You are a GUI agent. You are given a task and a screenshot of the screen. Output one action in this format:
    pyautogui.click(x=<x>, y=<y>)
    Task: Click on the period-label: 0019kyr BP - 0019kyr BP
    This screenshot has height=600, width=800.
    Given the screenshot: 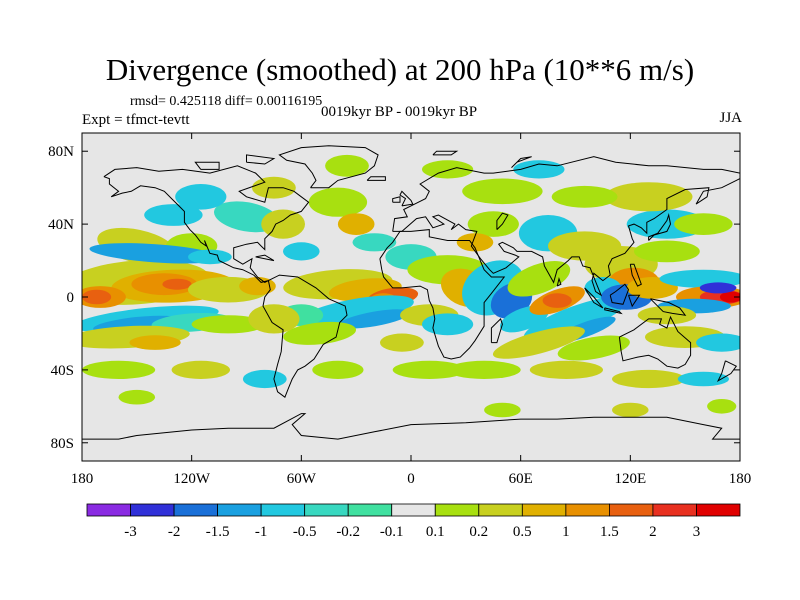 What is the action you would take?
    pyautogui.click(x=399, y=112)
    